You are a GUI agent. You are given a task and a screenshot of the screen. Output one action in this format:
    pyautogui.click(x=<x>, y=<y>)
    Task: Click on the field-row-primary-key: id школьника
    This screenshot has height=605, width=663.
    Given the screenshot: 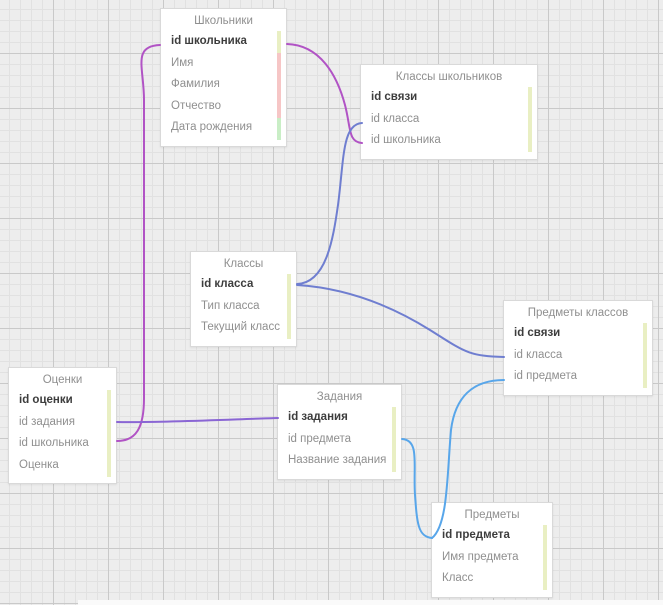 What is the action you would take?
    pyautogui.click(x=209, y=41)
    